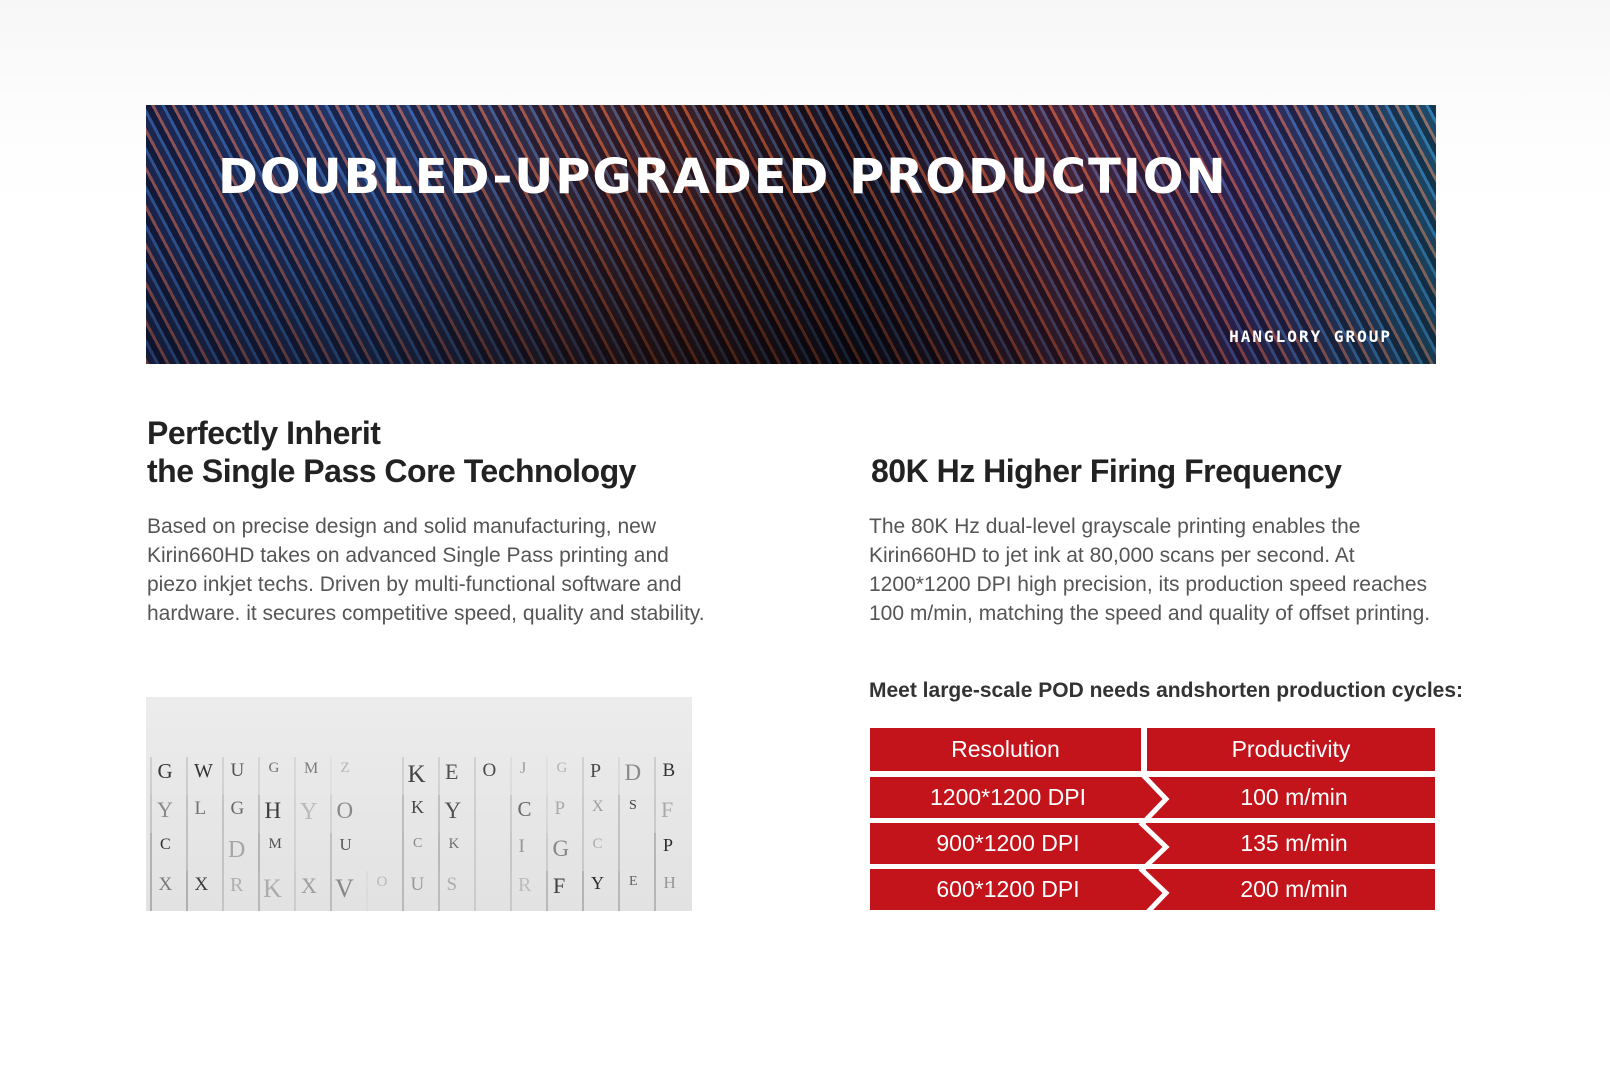 The height and width of the screenshot is (1083, 1610). I want to click on table-row: 1200*1200 DPI 100 m/min, so click(1152, 797).